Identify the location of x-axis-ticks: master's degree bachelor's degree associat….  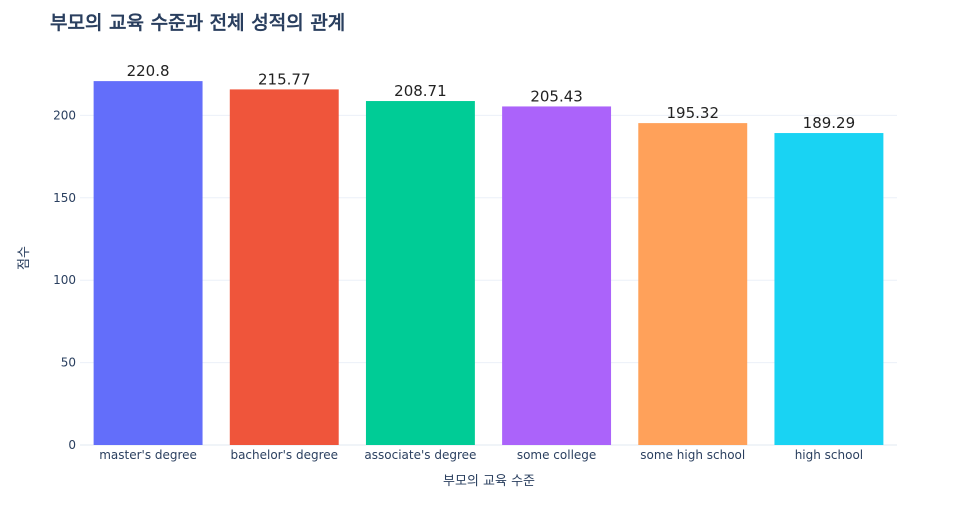
(481, 455).